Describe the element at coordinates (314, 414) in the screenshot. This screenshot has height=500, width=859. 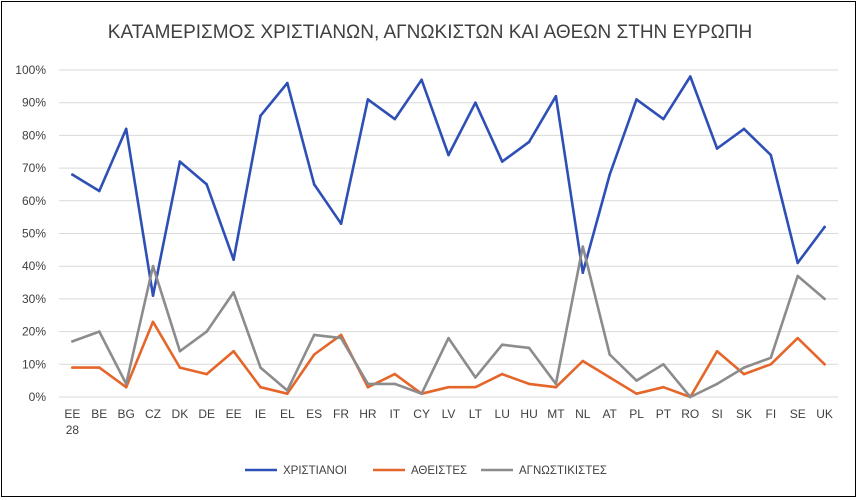
I see `x-tick-label: ES` at that location.